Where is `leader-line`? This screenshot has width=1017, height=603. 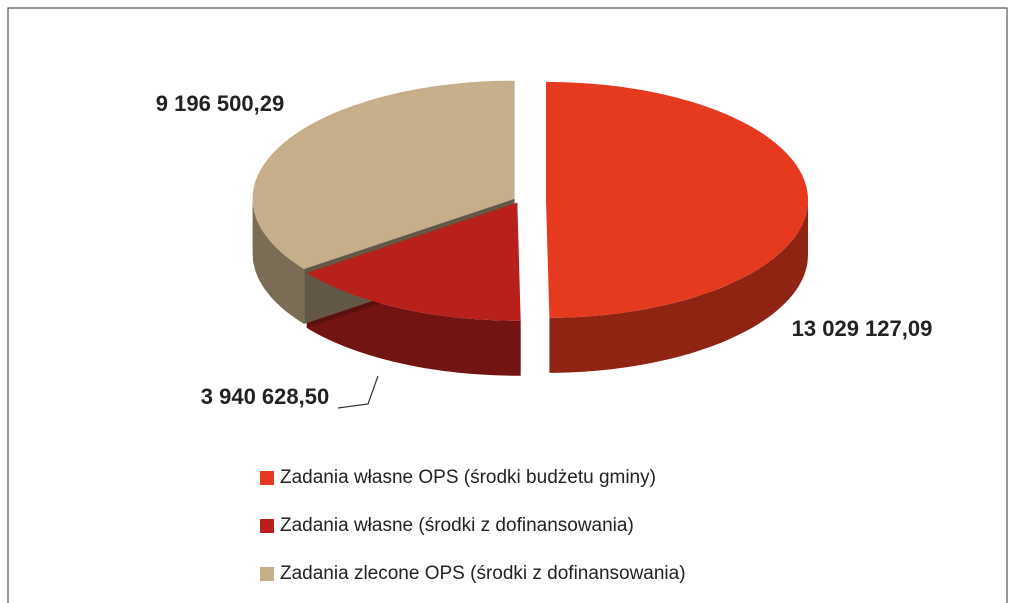 leader-line is located at coordinates (358, 392).